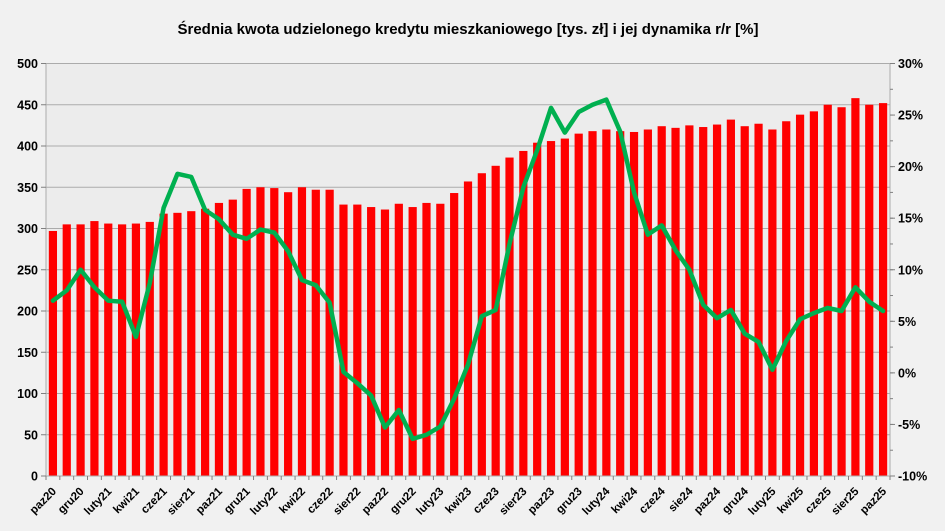 This screenshot has width=945, height=531. What do you see at coordinates (513, 502) in the screenshot?
I see `x-axis-label: sier23` at bounding box center [513, 502].